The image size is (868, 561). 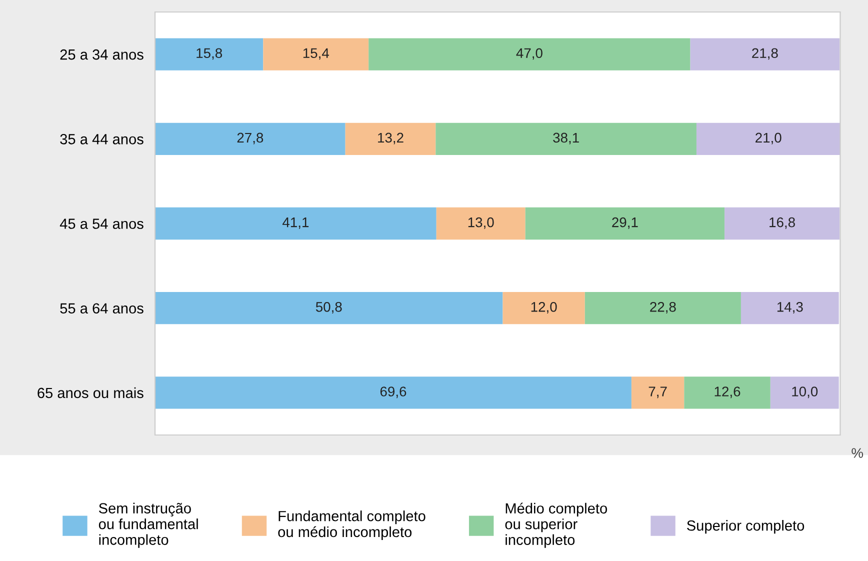 What do you see at coordinates (556, 525) in the screenshot?
I see `legend-label: Médio completo ou superior incompleto` at bounding box center [556, 525].